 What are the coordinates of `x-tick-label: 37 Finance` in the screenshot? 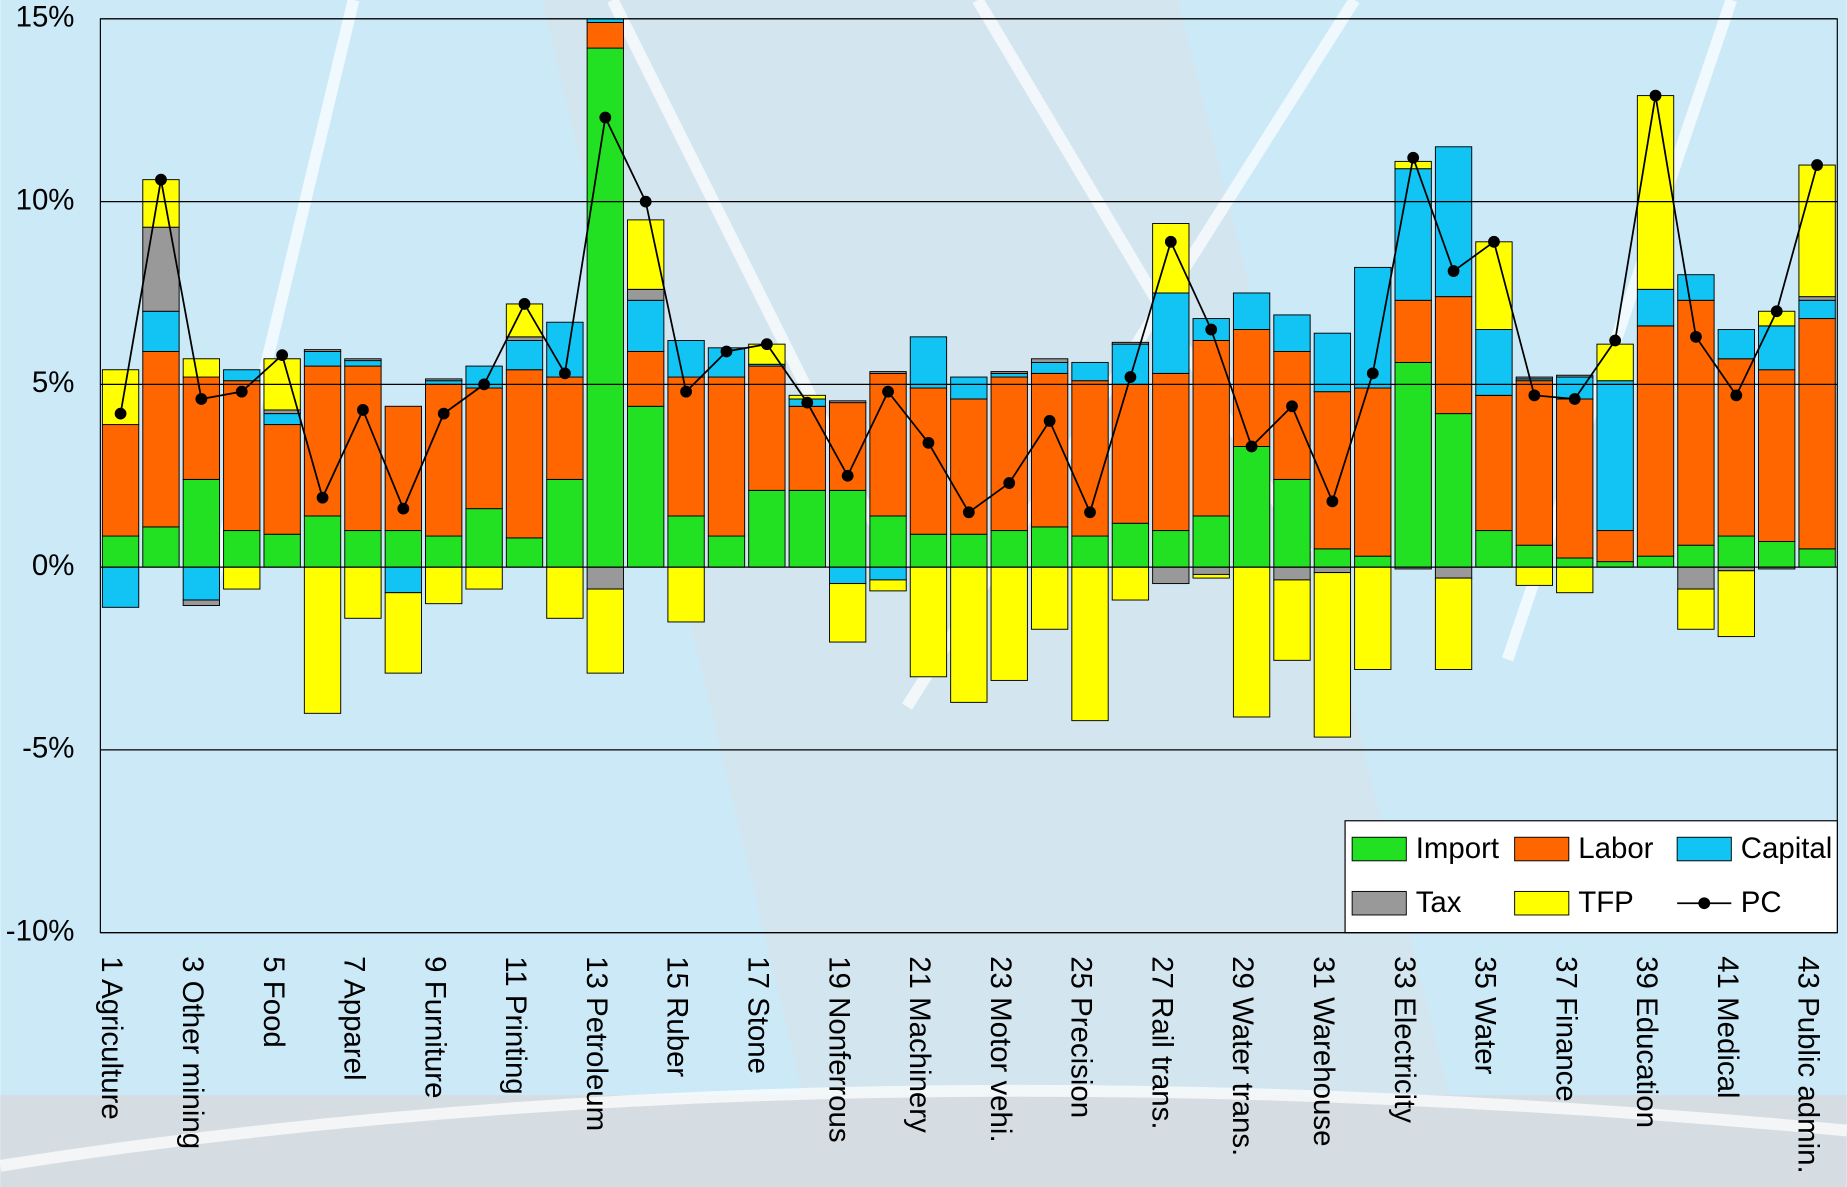 It's located at (1565, 1029).